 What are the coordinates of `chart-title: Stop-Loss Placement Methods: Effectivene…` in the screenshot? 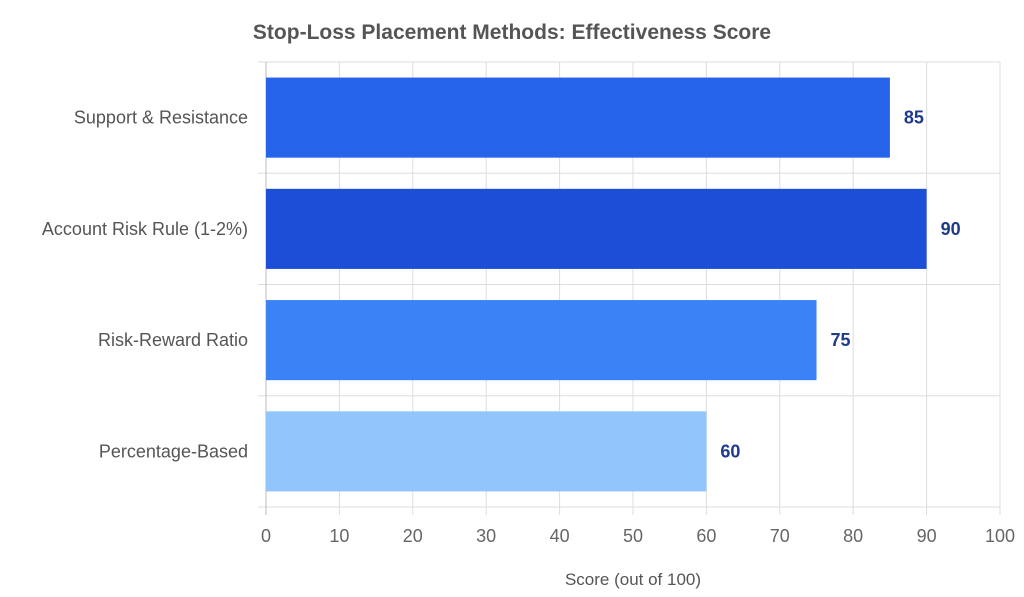 It's located at (512, 32).